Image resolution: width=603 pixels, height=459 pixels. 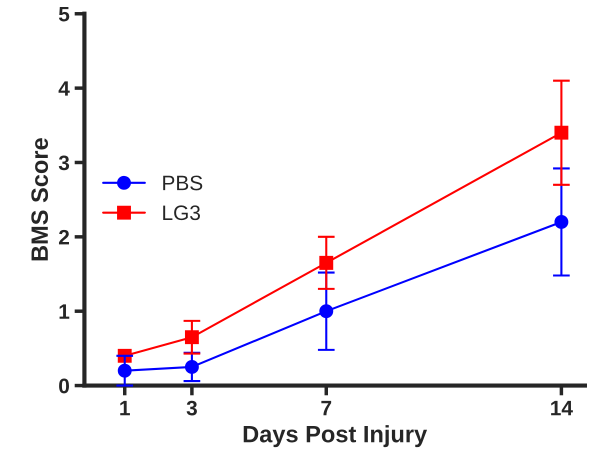 I want to click on y-tick-label: 3, so click(x=64, y=162).